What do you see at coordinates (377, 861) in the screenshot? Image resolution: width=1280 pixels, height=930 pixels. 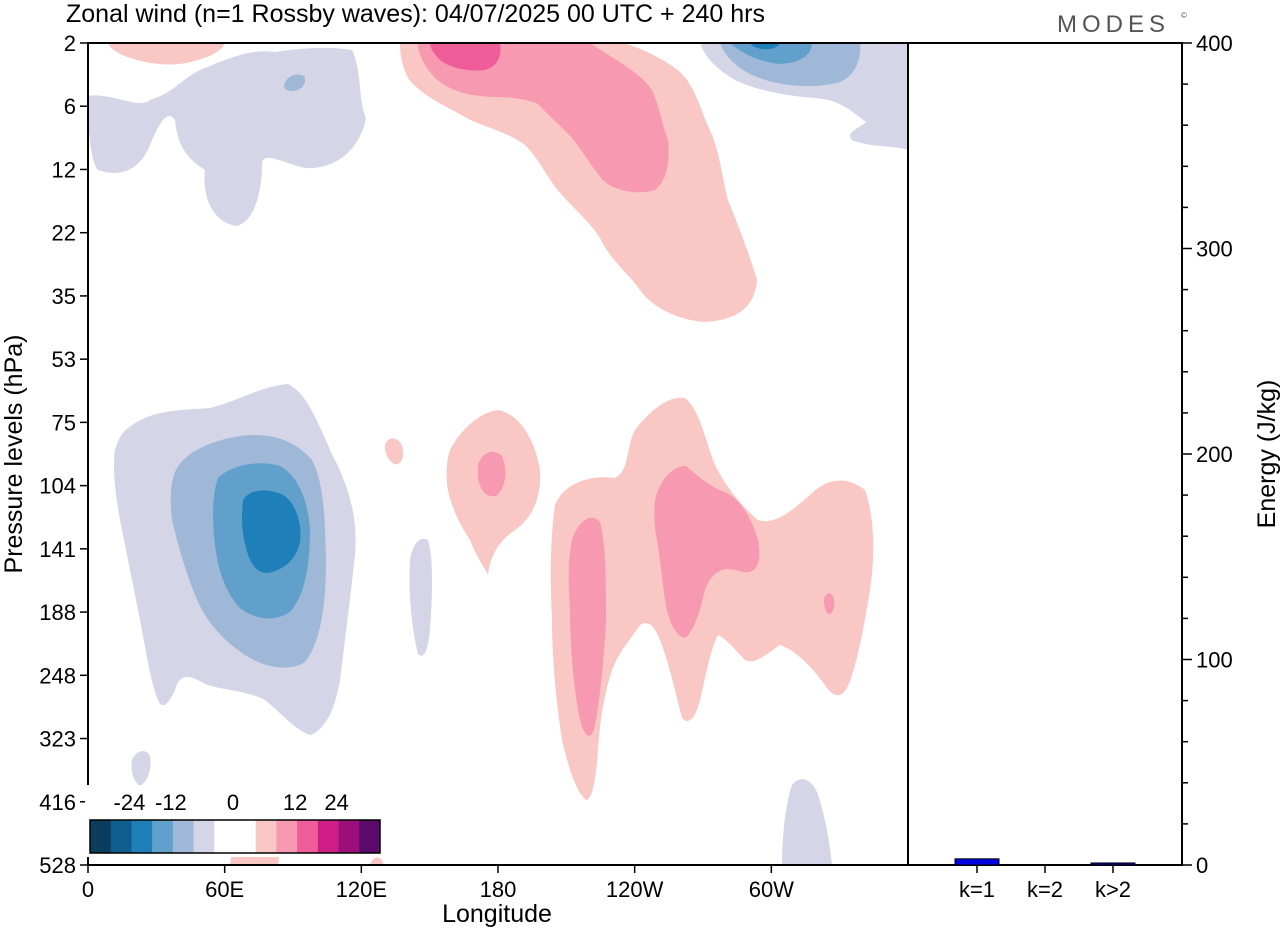 I see `contour-fill-pos3-bottomdot` at bounding box center [377, 861].